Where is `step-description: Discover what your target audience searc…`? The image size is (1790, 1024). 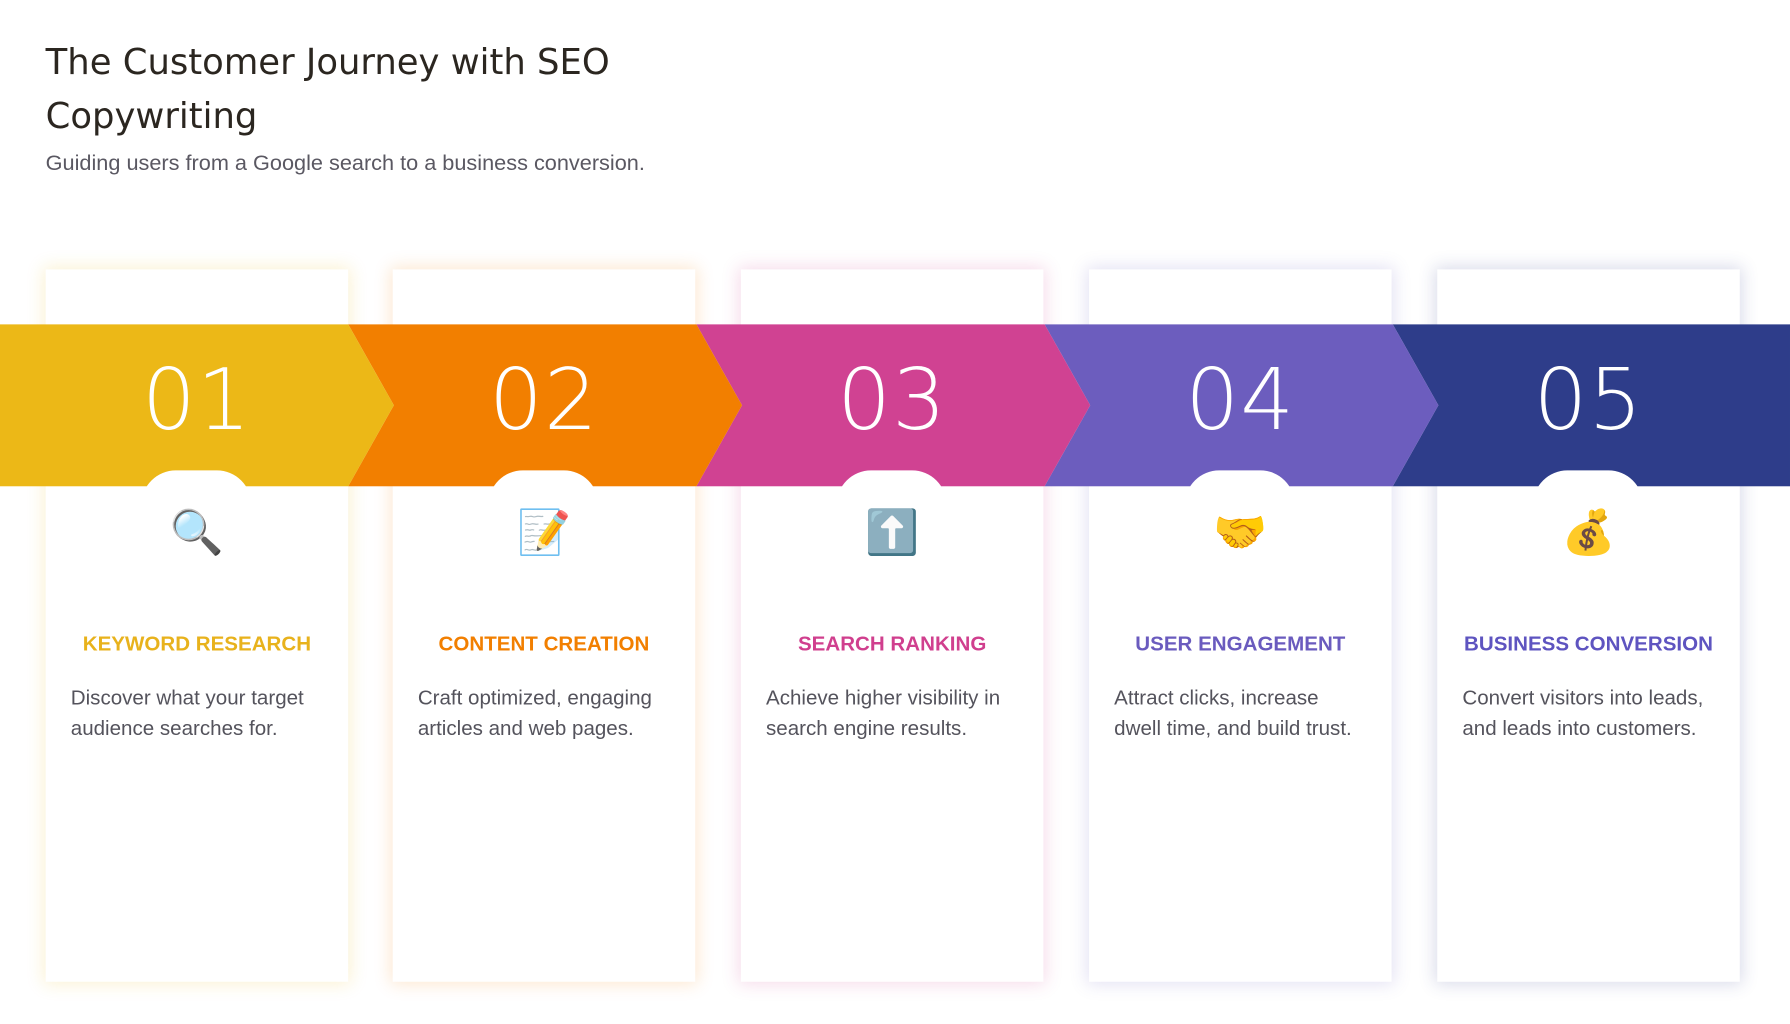 step-description: Discover what your target audience searc… is located at coordinates (187, 713).